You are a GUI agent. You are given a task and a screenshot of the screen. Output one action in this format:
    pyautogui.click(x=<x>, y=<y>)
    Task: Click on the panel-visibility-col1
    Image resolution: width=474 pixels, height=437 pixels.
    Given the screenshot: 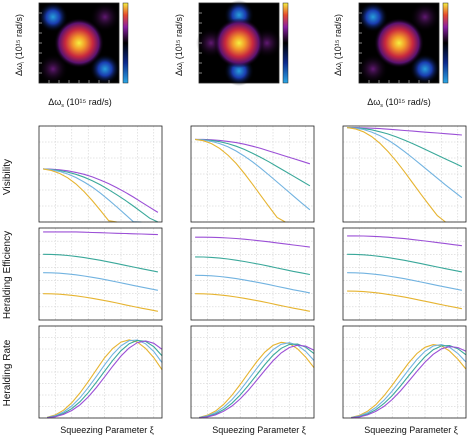 What is the action you would take?
    pyautogui.click(x=100, y=174)
    